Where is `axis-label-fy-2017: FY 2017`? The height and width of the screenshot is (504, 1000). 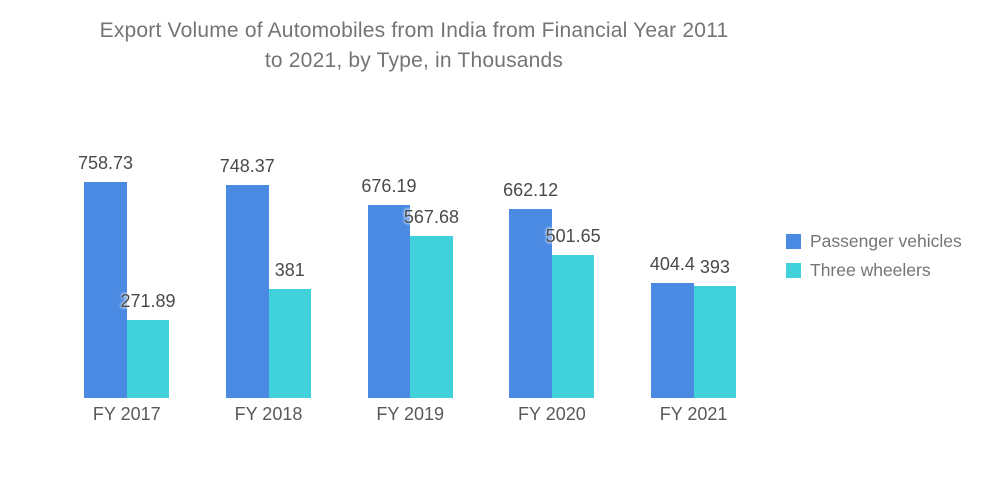
axis-label-fy-2017: FY 2017 is located at coordinates (126, 414).